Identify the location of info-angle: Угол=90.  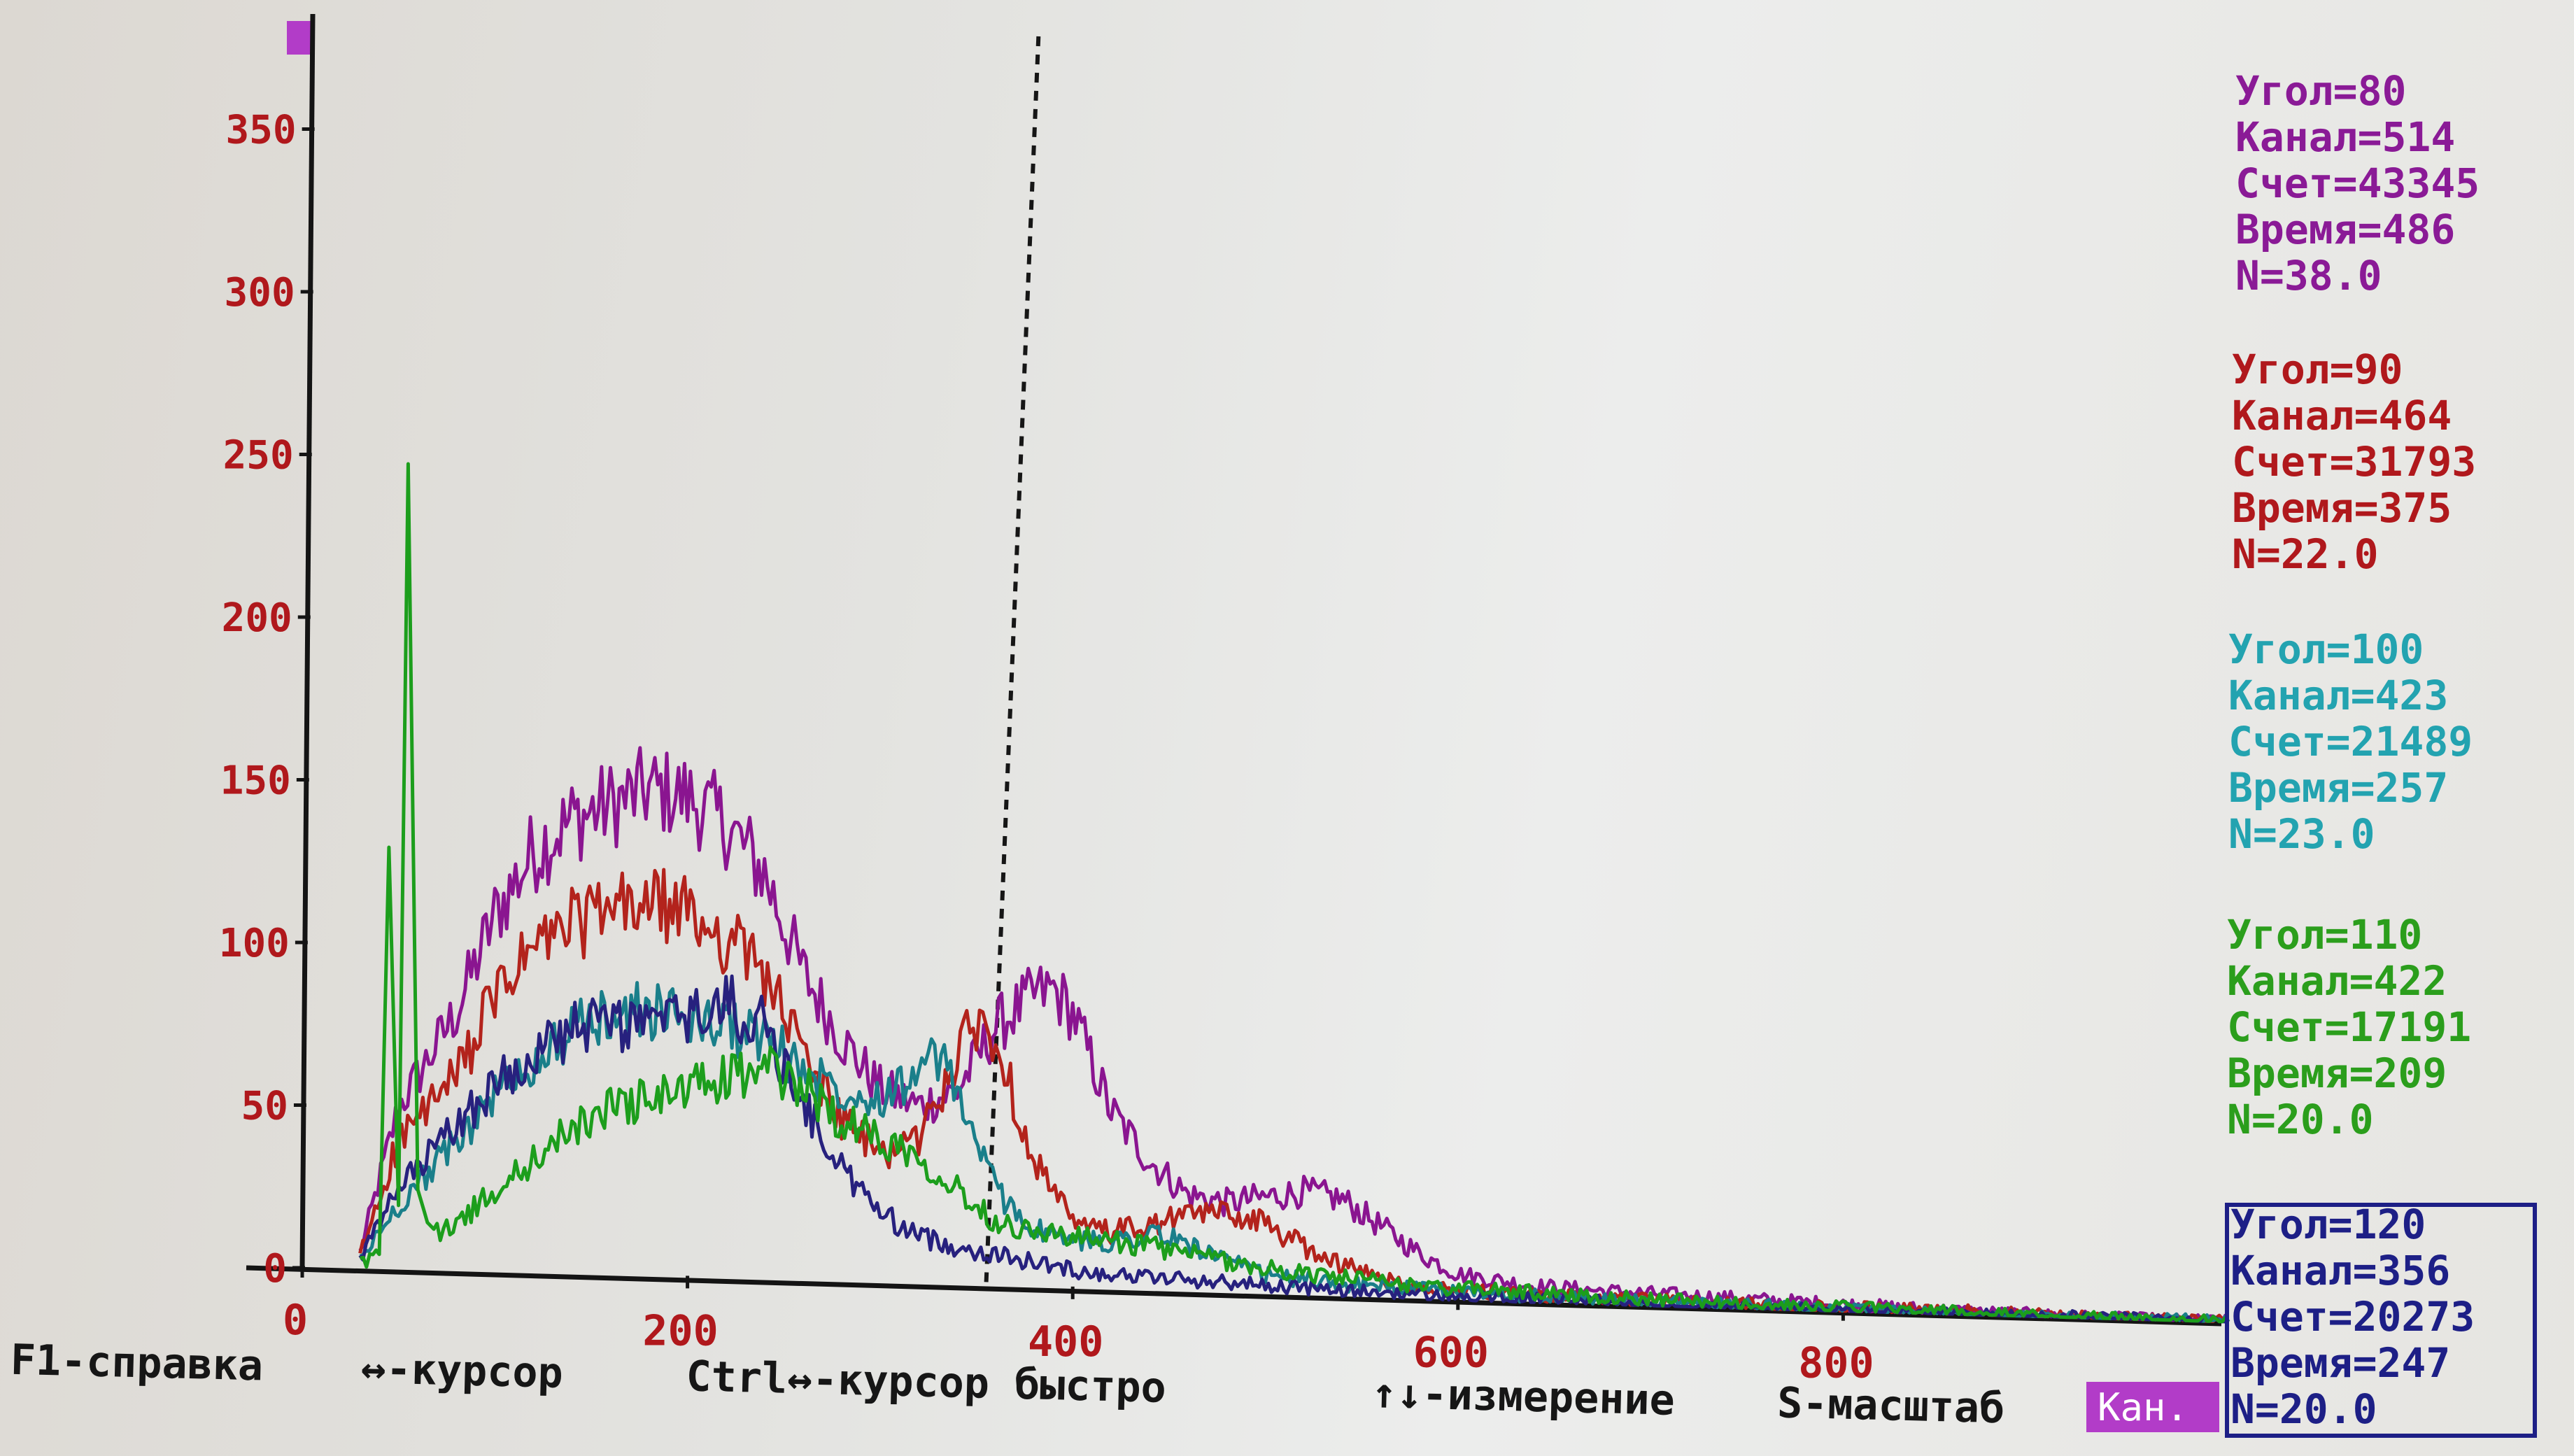
(2317, 369).